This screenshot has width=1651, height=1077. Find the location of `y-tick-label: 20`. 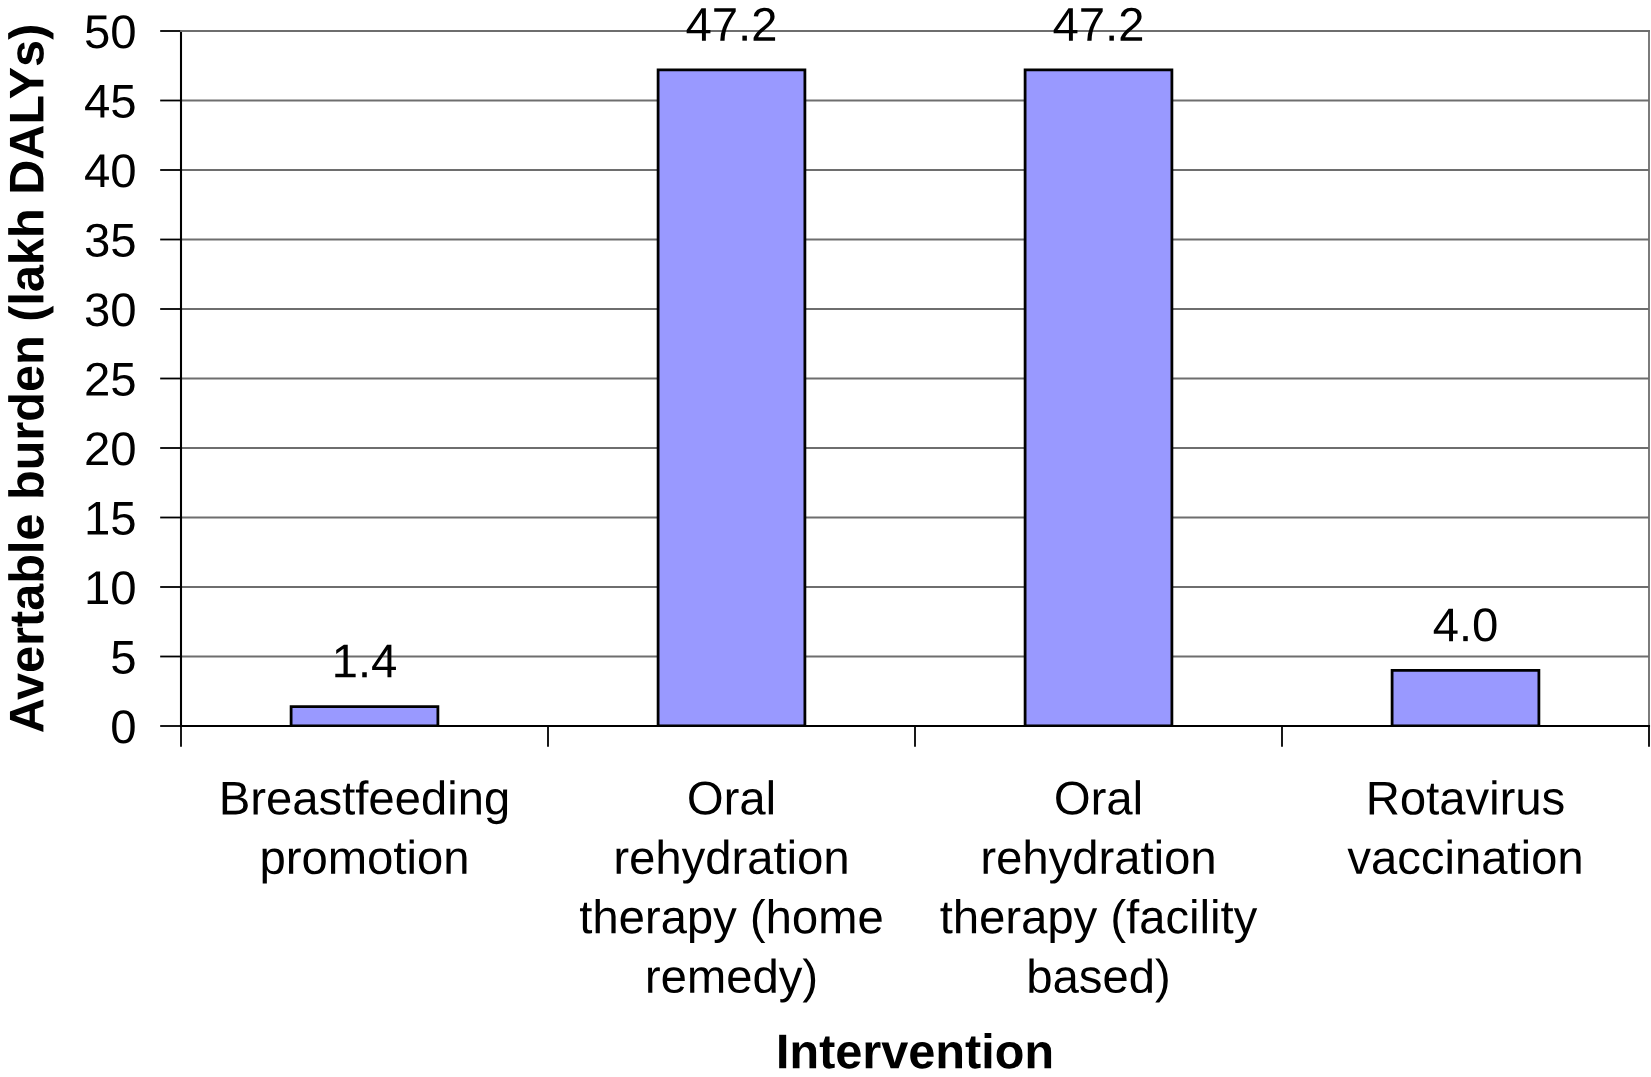

y-tick-label: 20 is located at coordinates (110, 449).